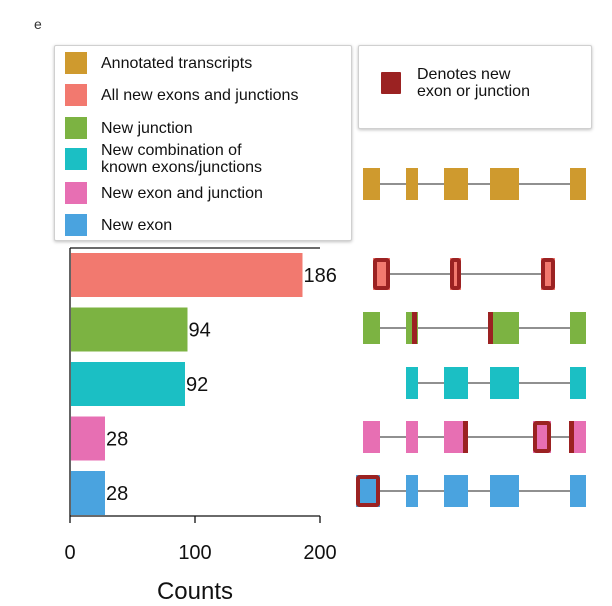 This screenshot has width=612, height=606. Describe the element at coordinates (200, 95) in the screenshot. I see `legend-label-all-new: All new exons and junctions` at that location.